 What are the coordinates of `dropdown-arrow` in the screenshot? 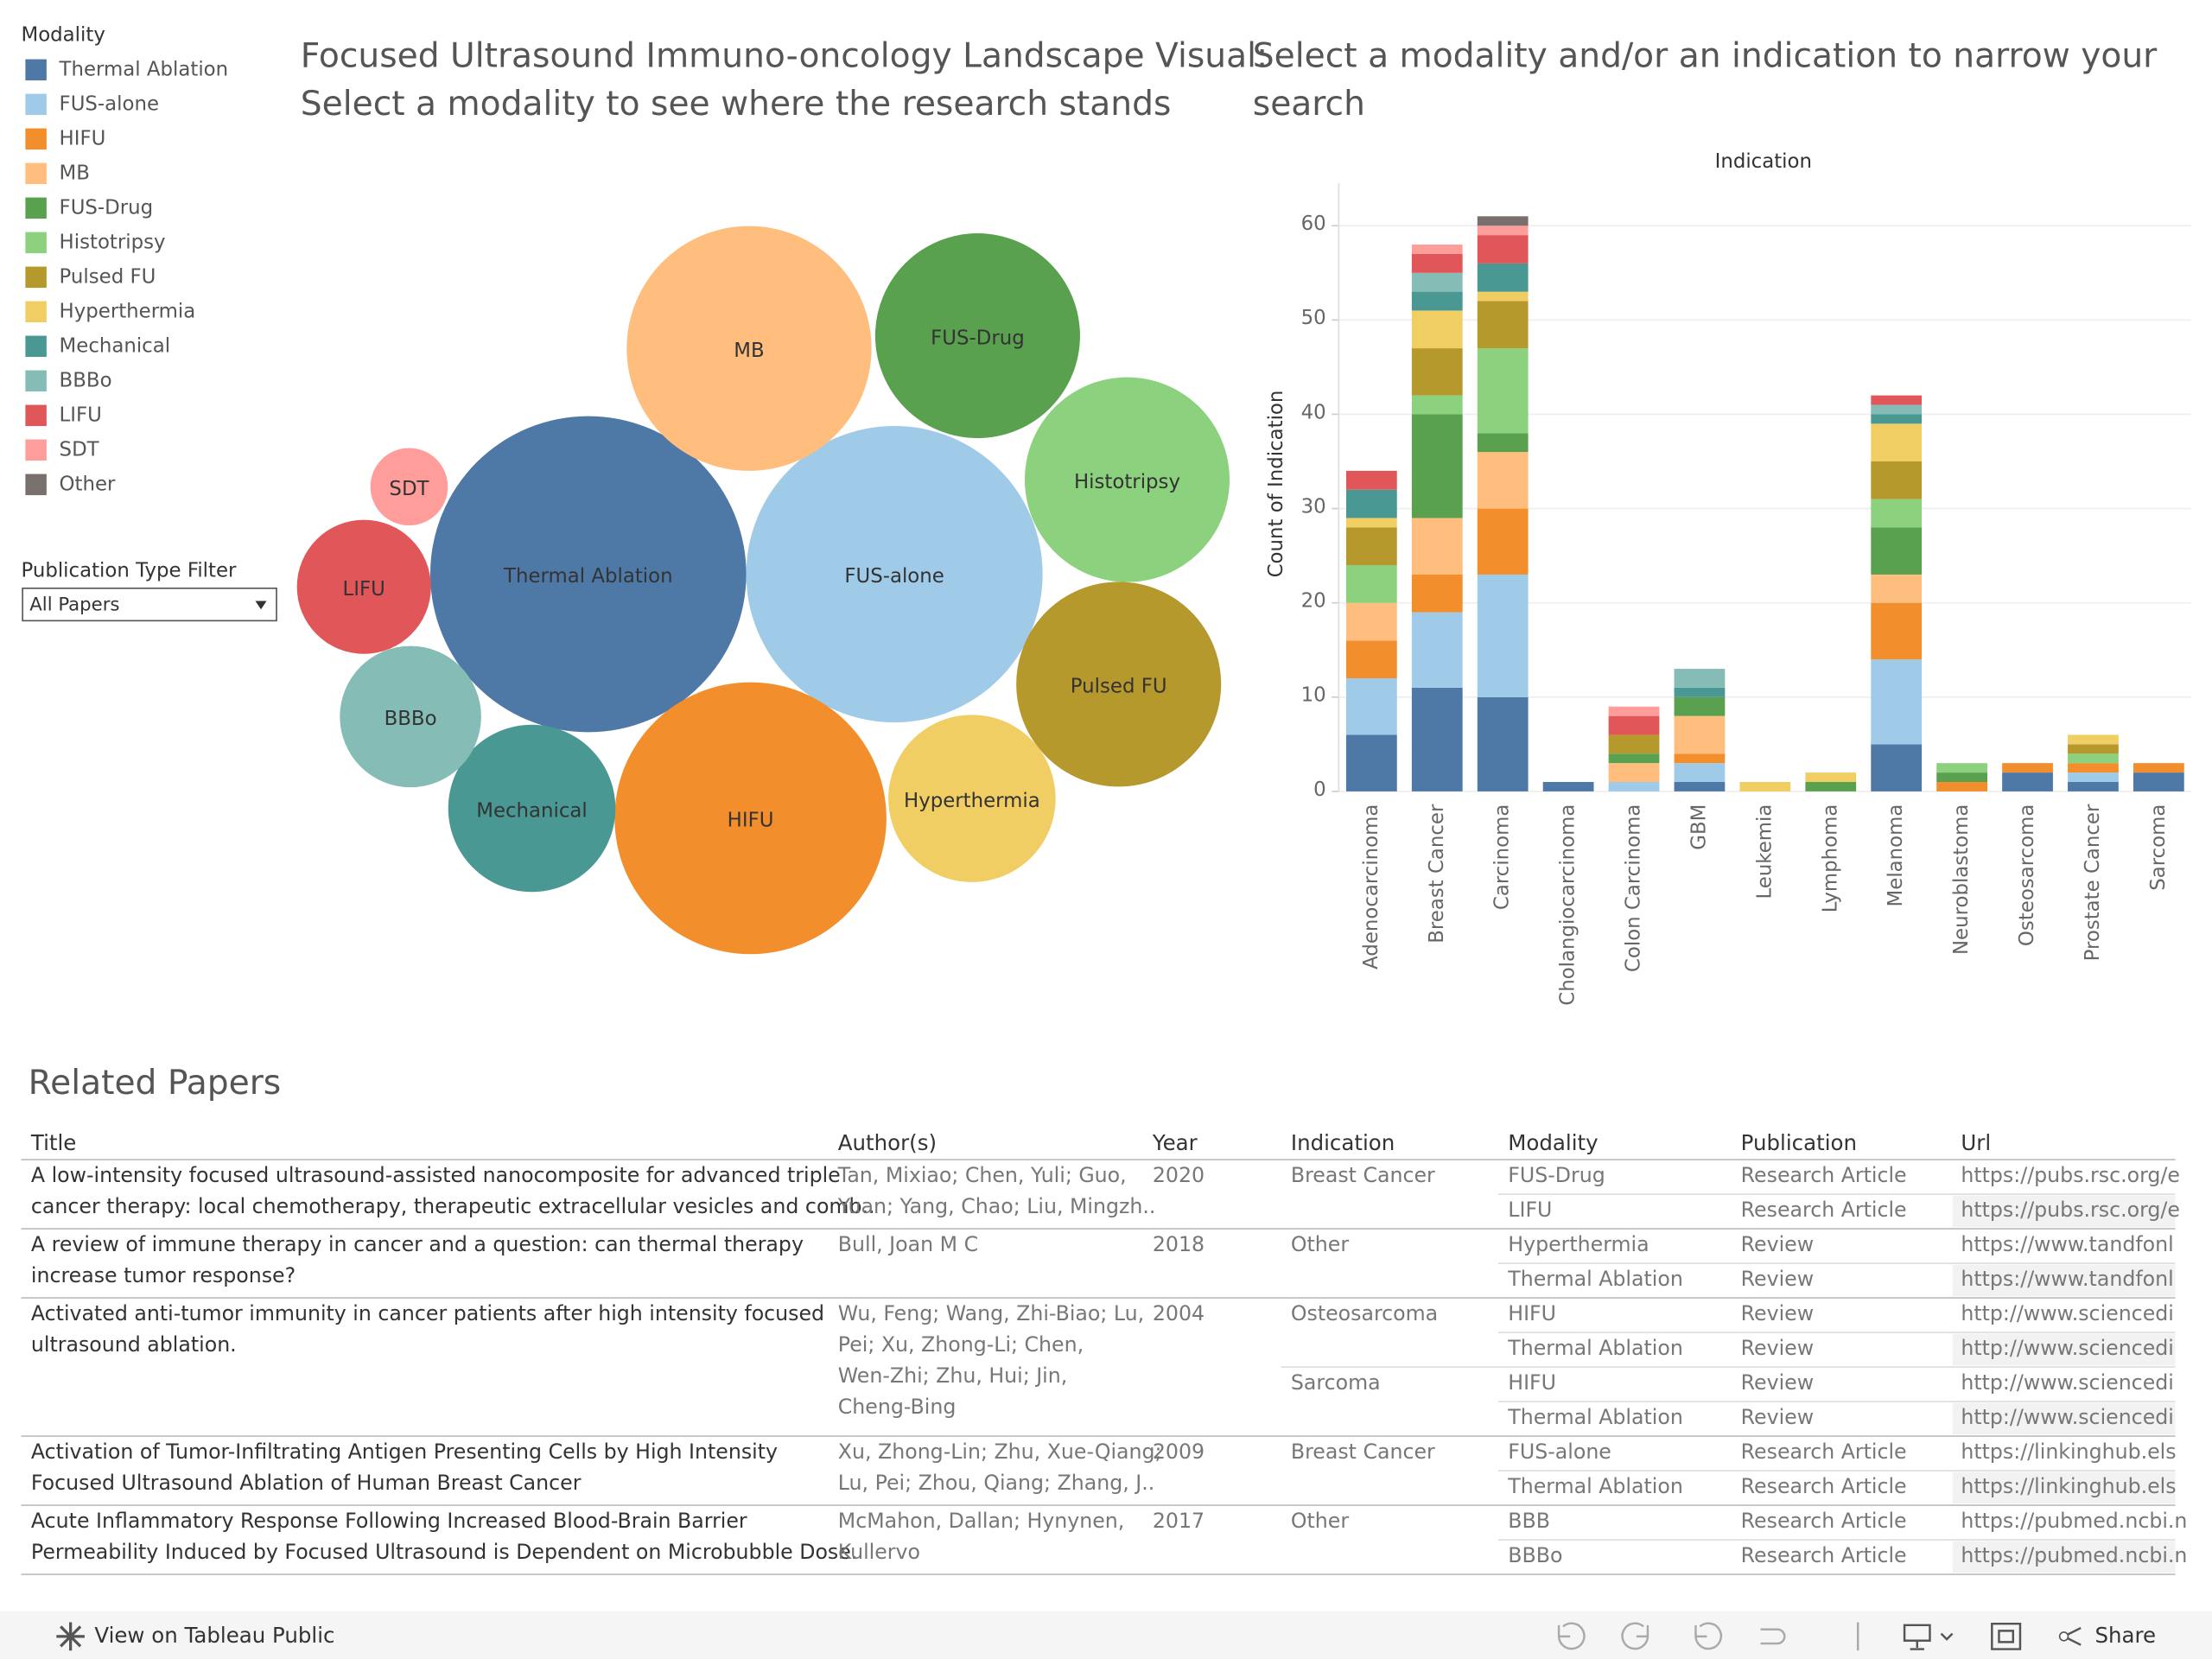 It's located at (261, 605).